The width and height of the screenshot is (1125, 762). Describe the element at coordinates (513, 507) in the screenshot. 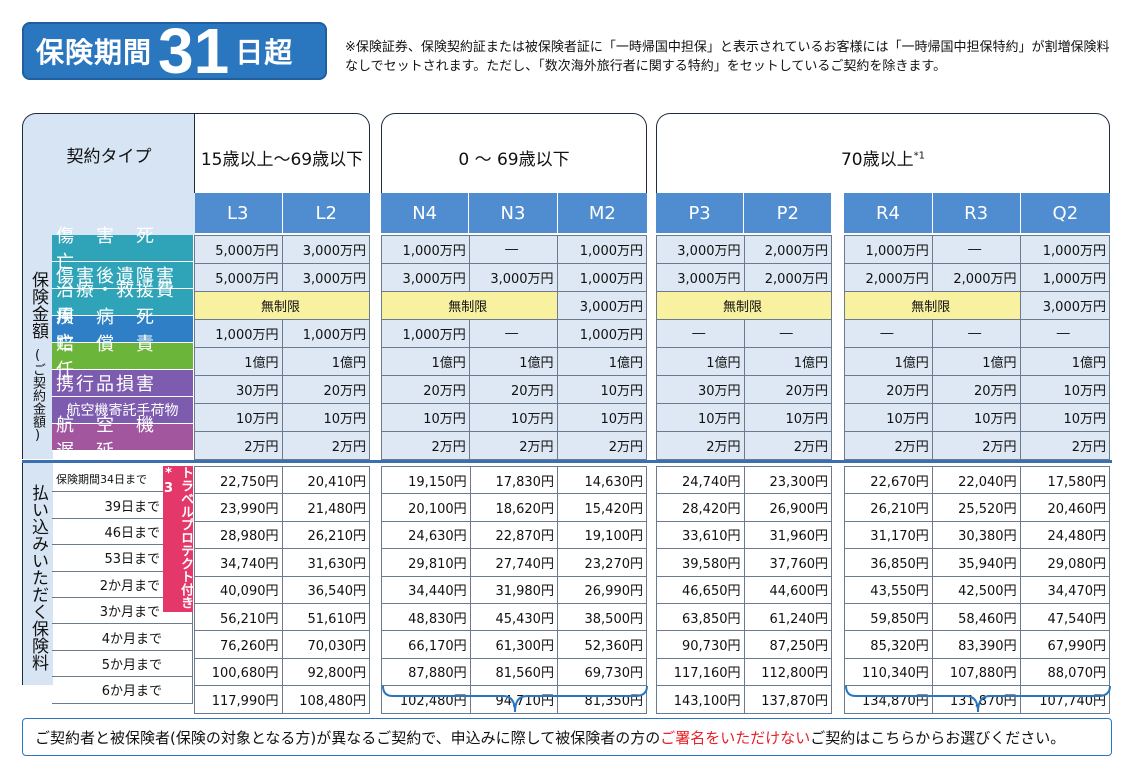

I see `table-cell: 18,620円` at that location.